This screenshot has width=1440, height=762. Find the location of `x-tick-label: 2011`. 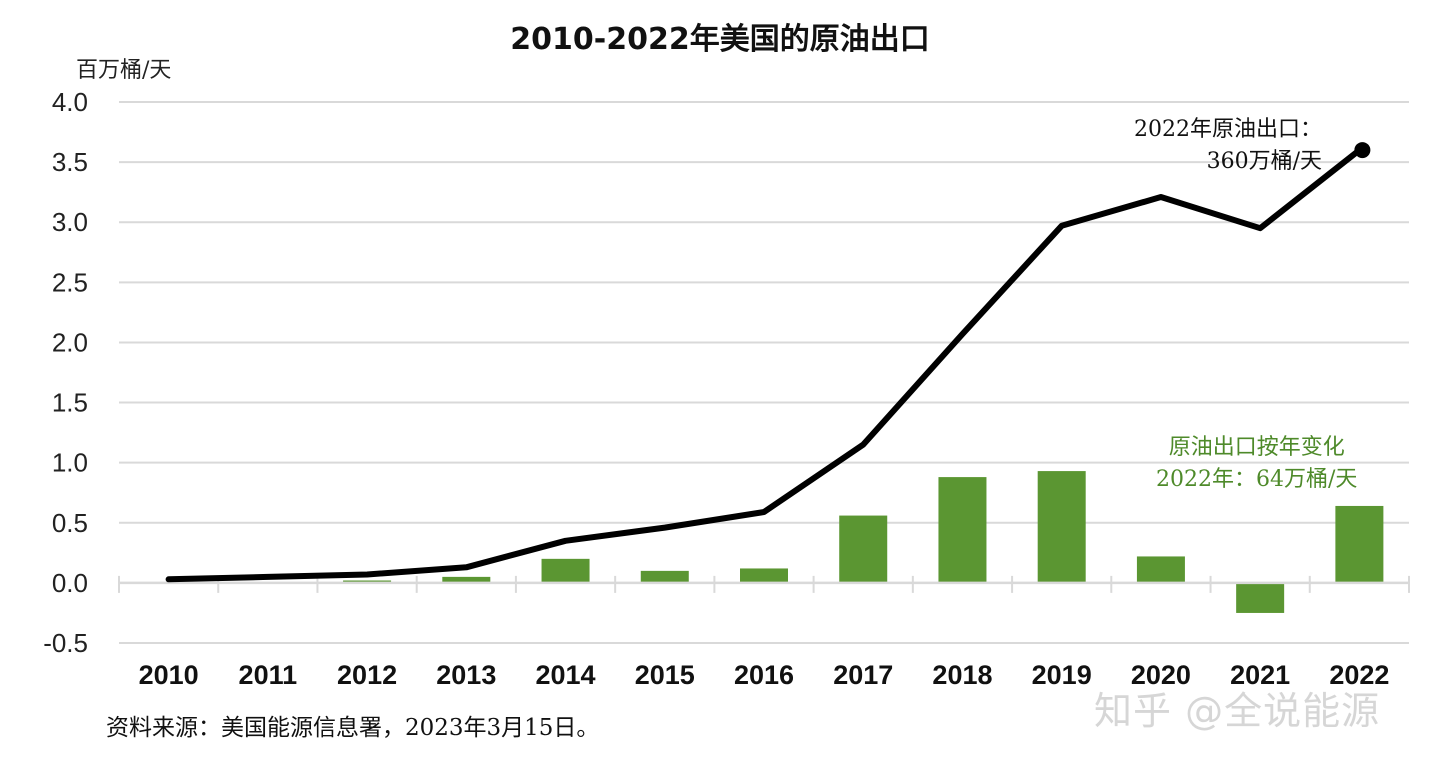

x-tick-label: 2011 is located at coordinates (268, 675).